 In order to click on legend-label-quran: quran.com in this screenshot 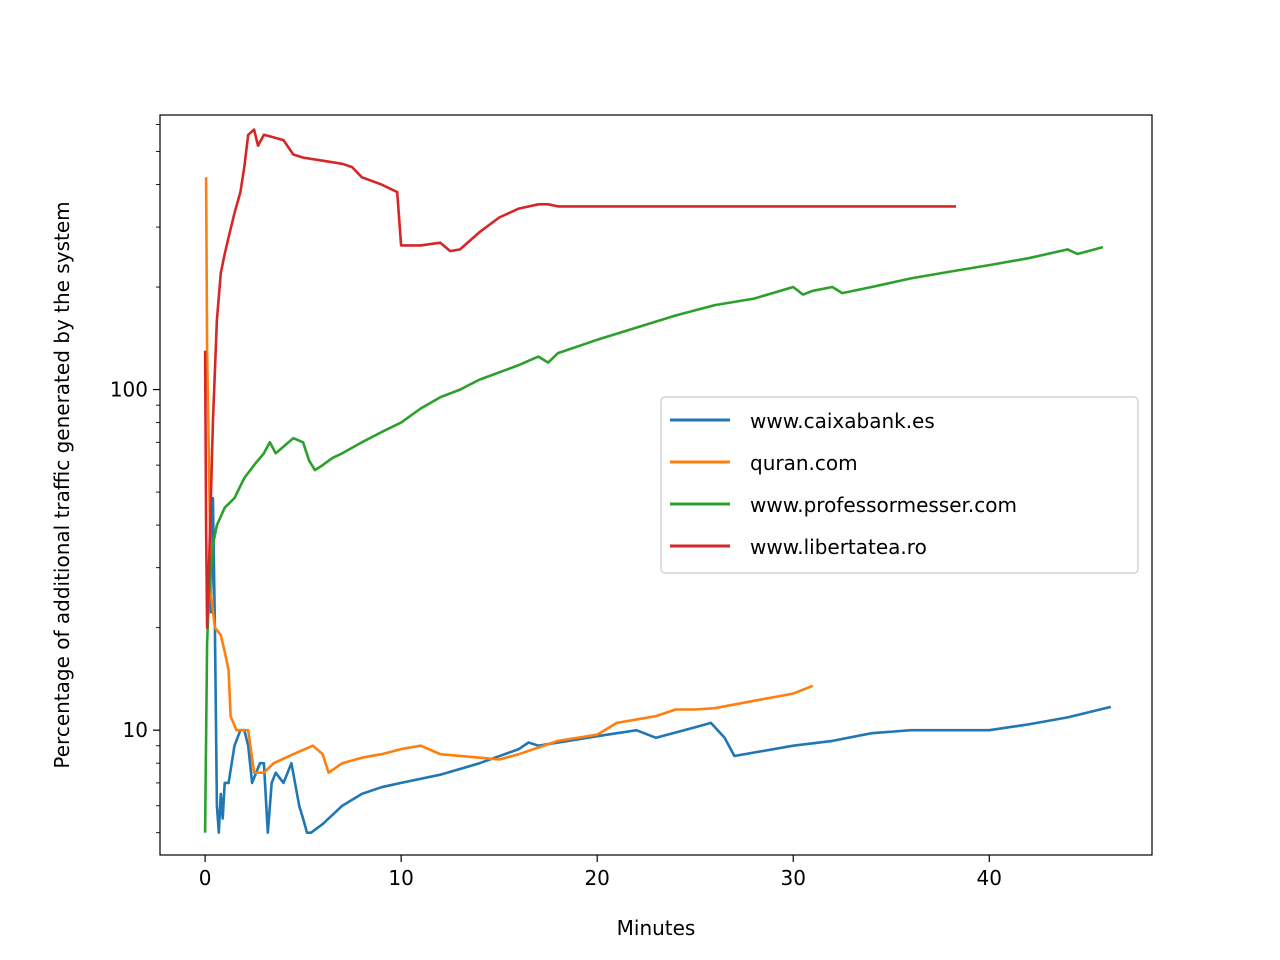, I will do `click(804, 463)`.